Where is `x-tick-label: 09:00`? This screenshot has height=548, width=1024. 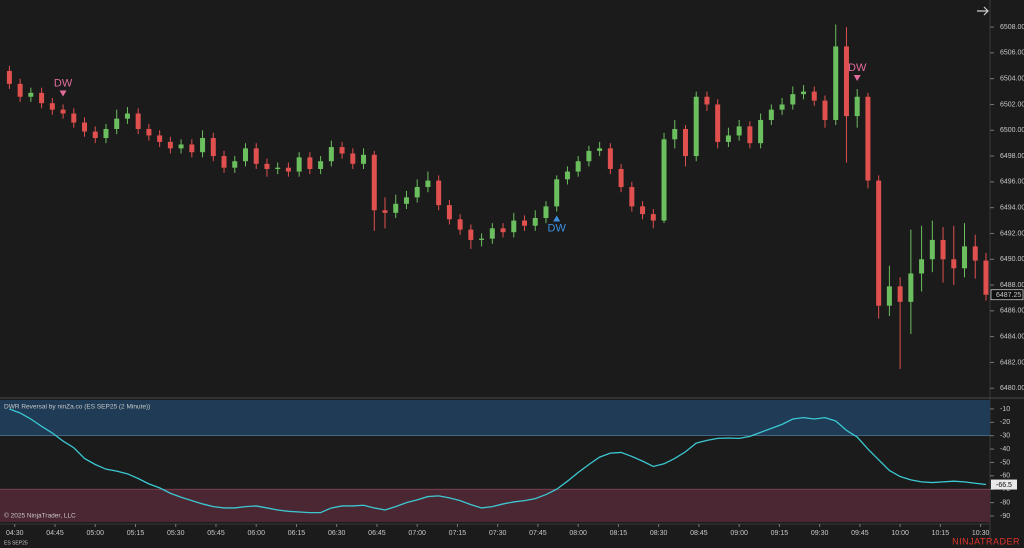 x-tick-label: 09:00 is located at coordinates (739, 533).